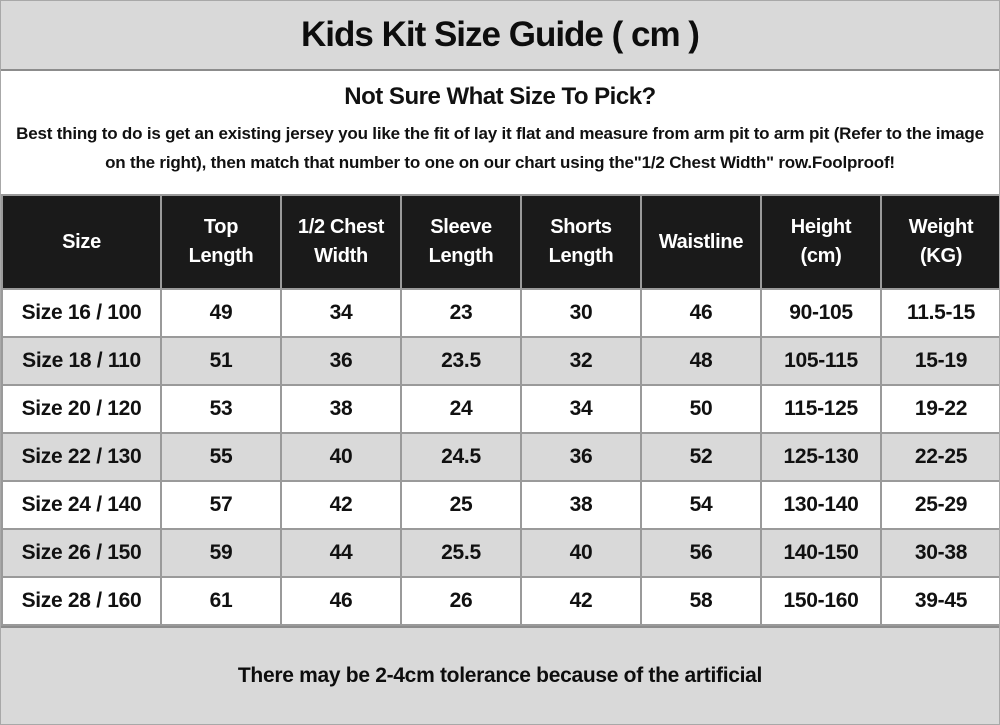  What do you see at coordinates (221, 457) in the screenshot?
I see `value-cell: 55` at bounding box center [221, 457].